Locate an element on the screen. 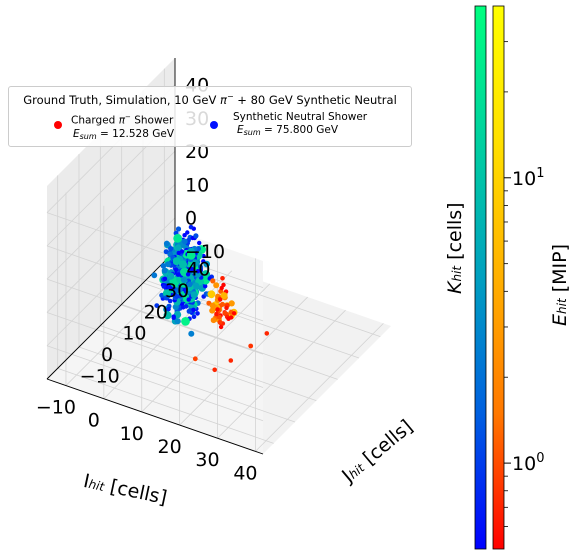 The height and width of the screenshot is (557, 579). legend-marker-charged is located at coordinates (58, 125).